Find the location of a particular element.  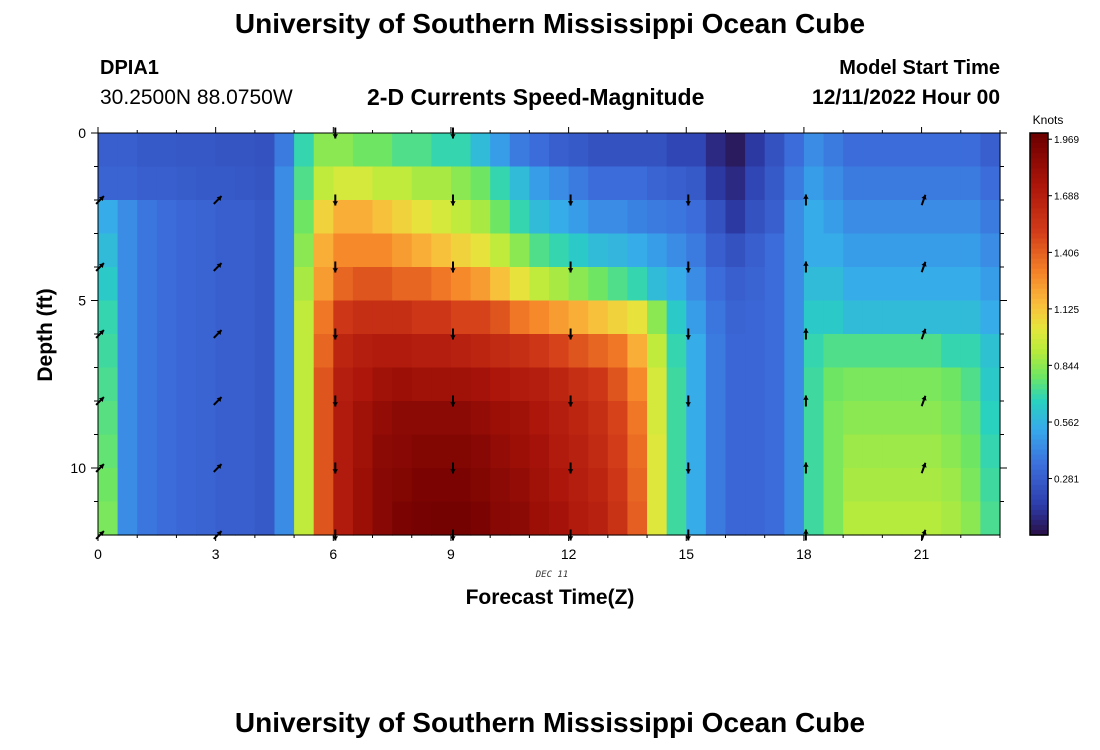

x-tick-label: 21 is located at coordinates (922, 554).